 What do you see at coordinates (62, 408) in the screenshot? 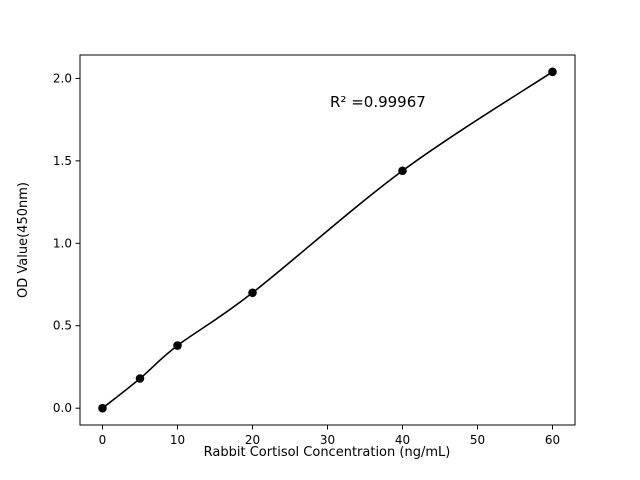
I see `y-tick-label: 0.0` at bounding box center [62, 408].